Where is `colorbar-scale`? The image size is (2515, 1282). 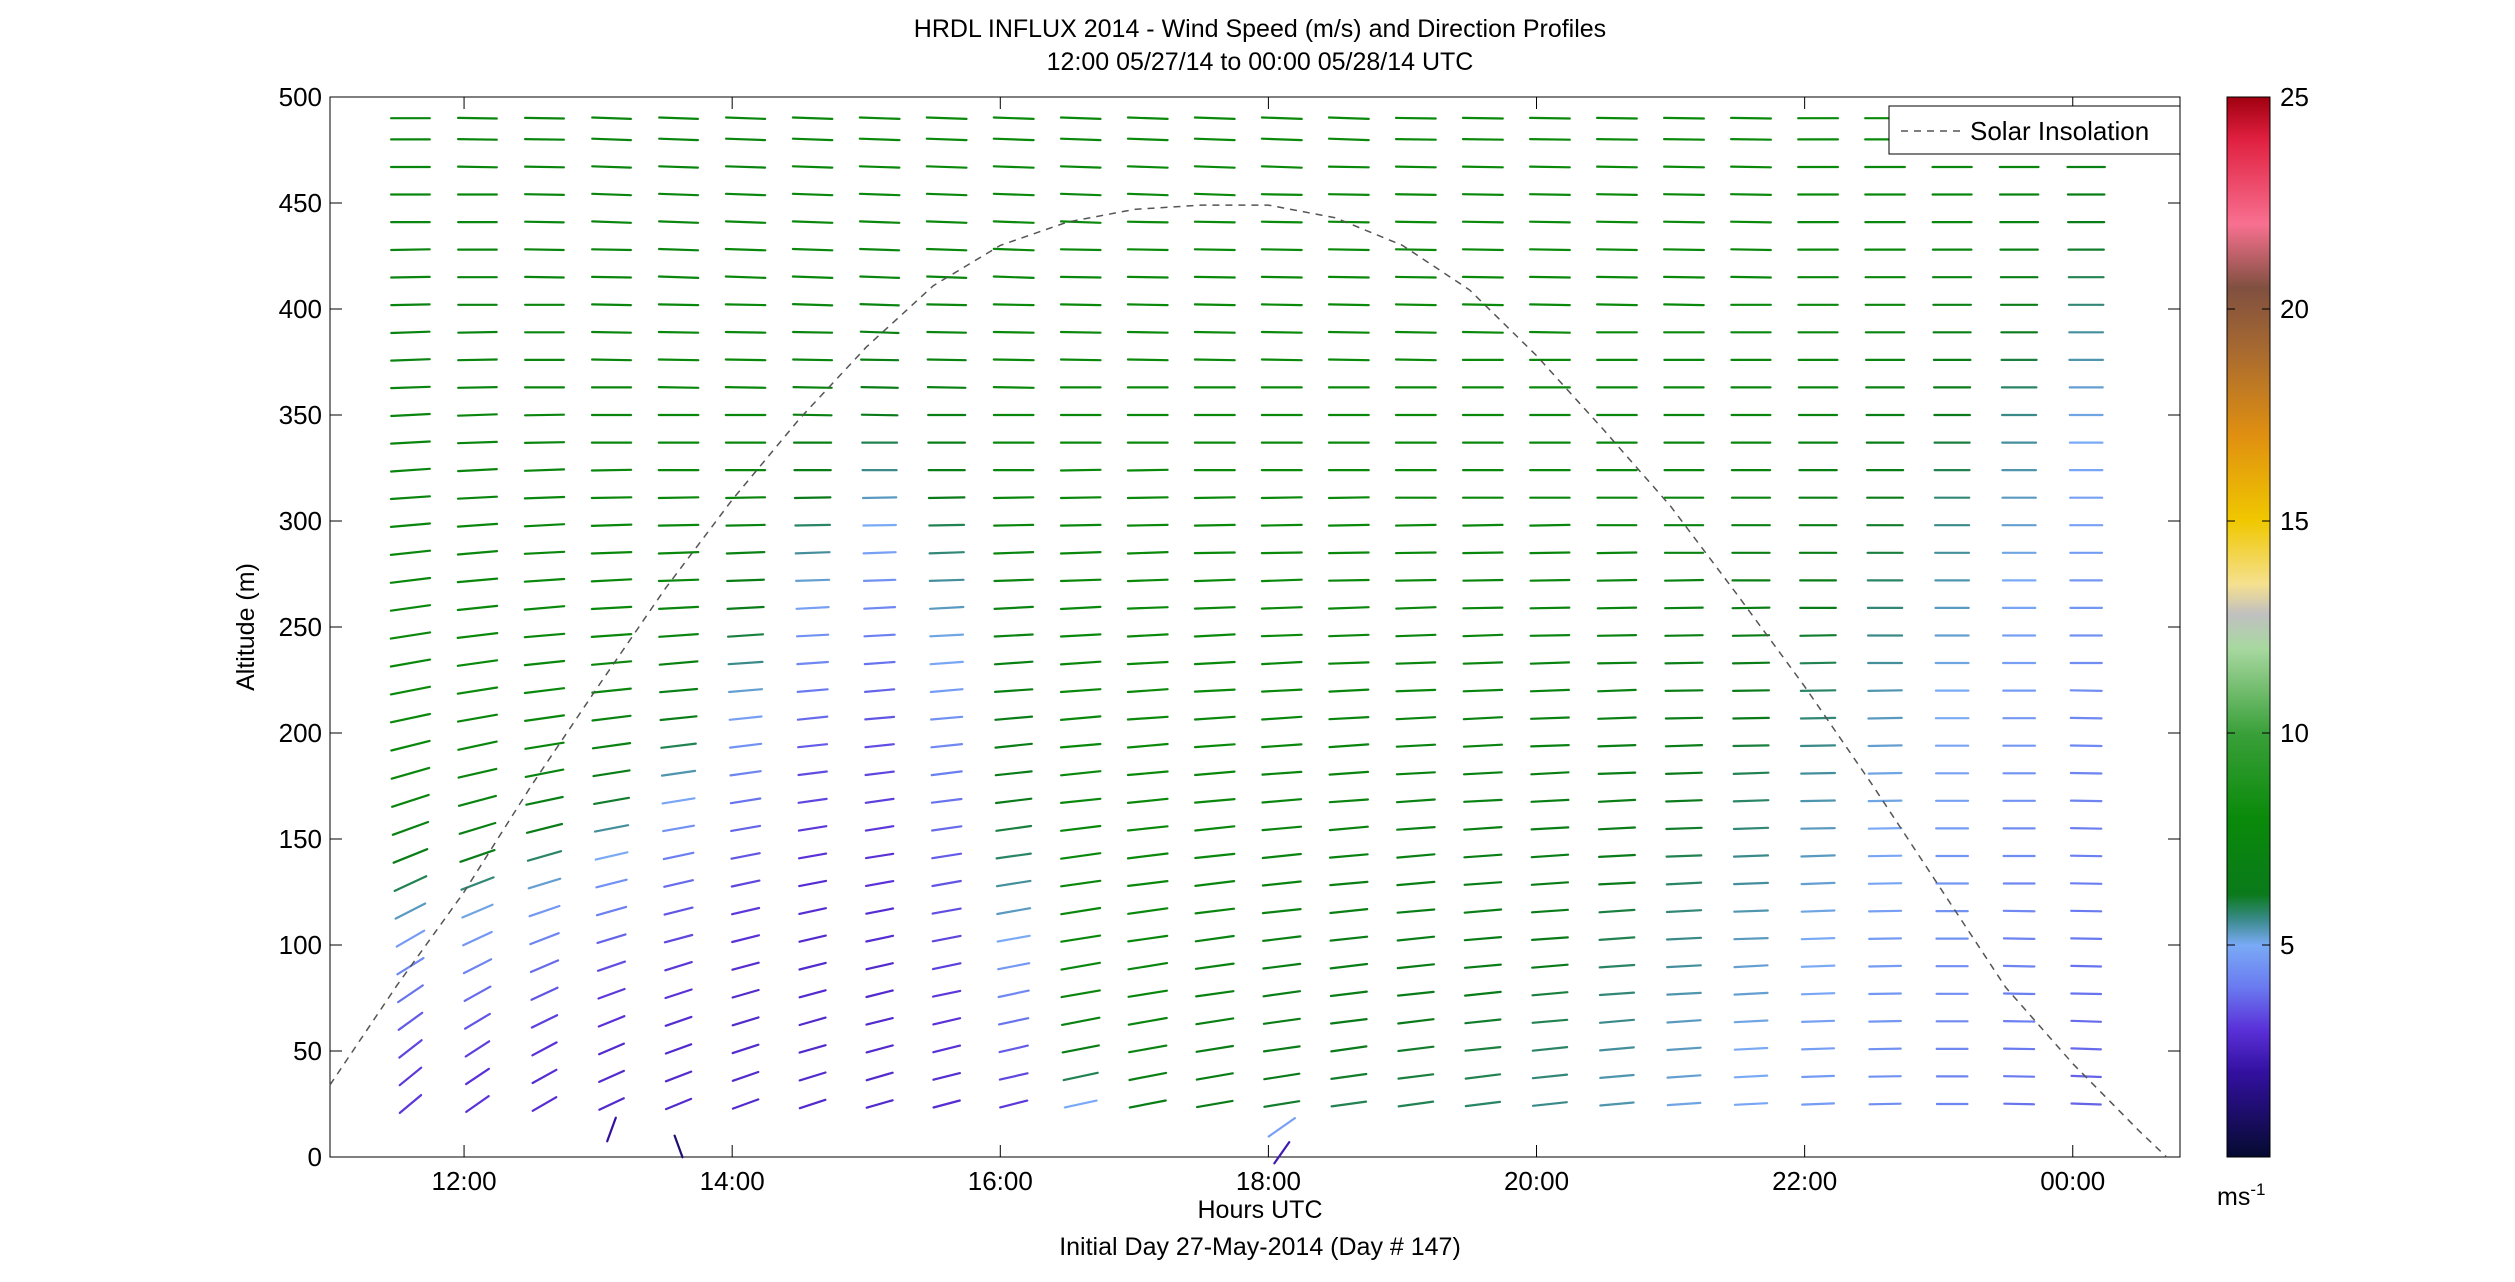 colorbar-scale is located at coordinates (2248, 627).